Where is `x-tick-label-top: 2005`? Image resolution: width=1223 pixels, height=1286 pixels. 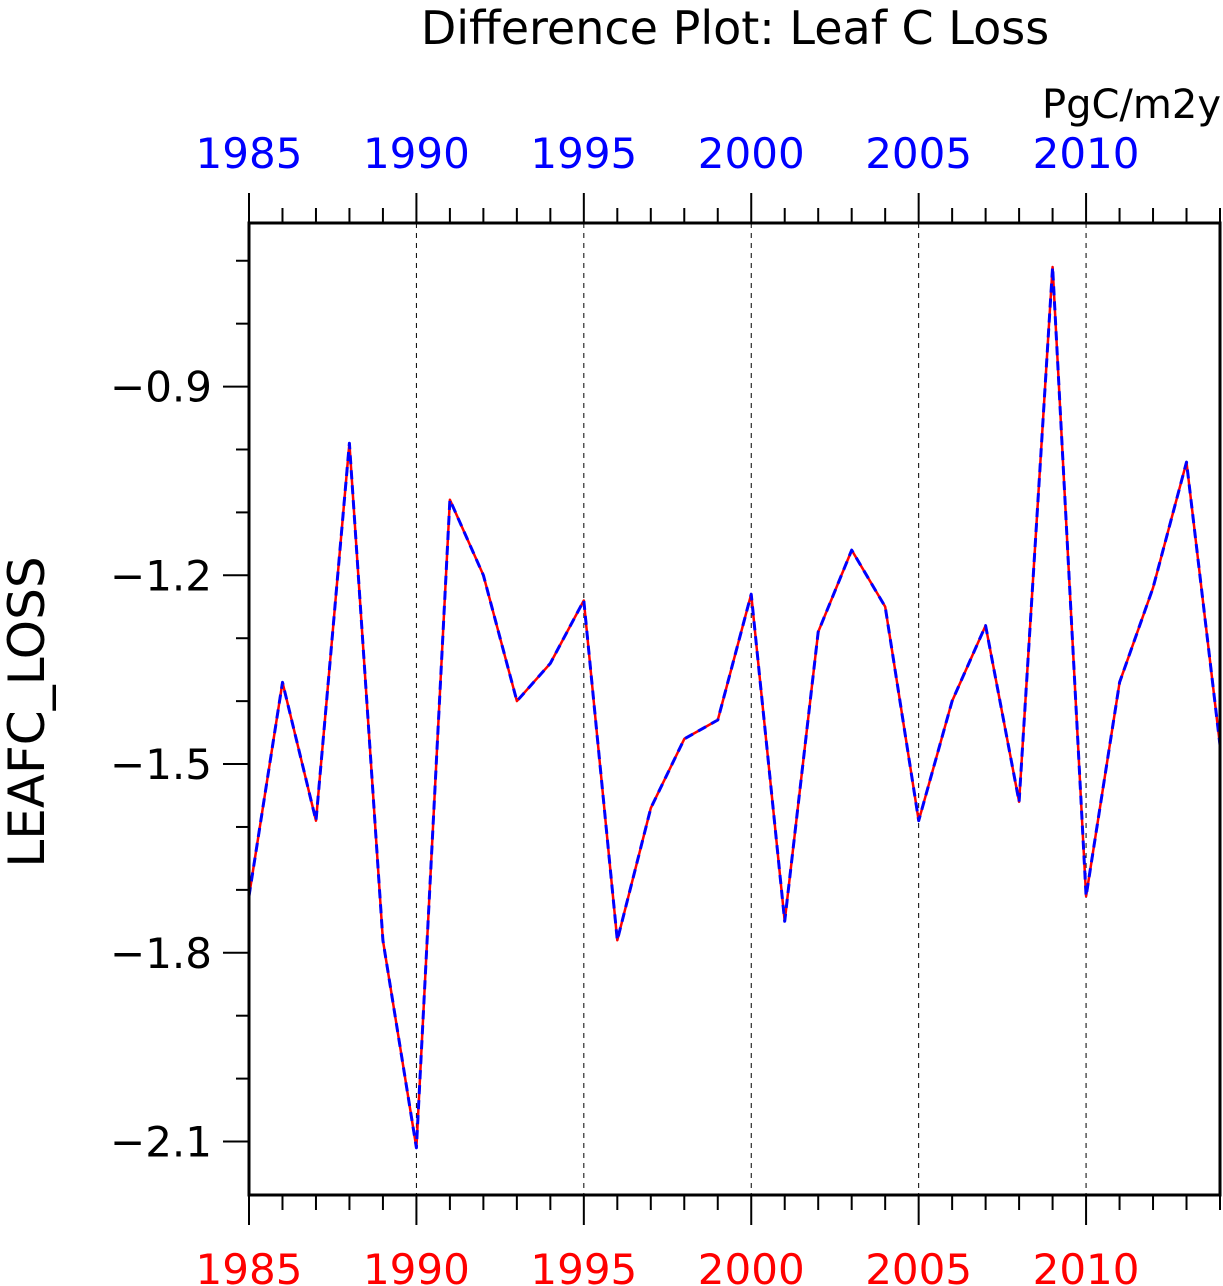
x-tick-label-top: 2005 is located at coordinates (918, 153).